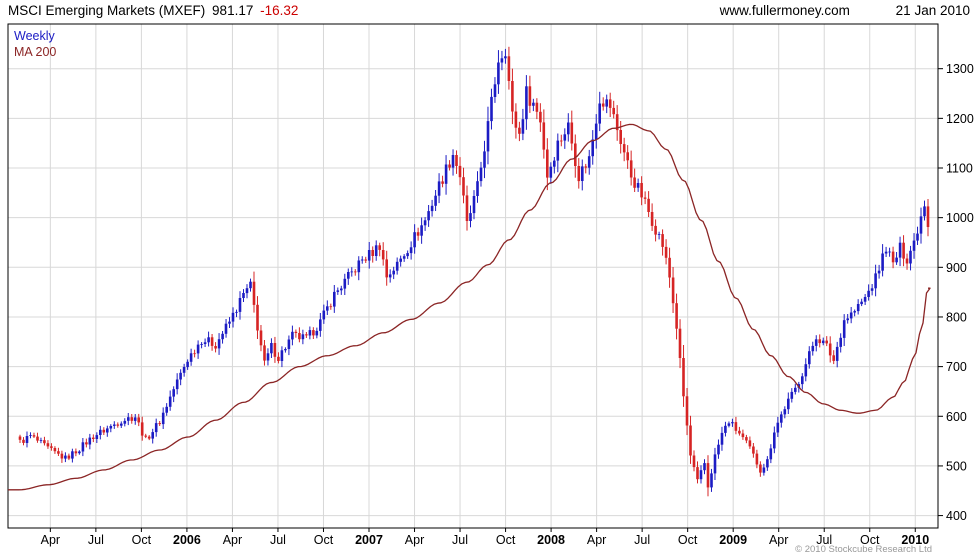 This screenshot has width=980, height=560. What do you see at coordinates (960, 69) in the screenshot?
I see `y-axis-label: 1300` at bounding box center [960, 69].